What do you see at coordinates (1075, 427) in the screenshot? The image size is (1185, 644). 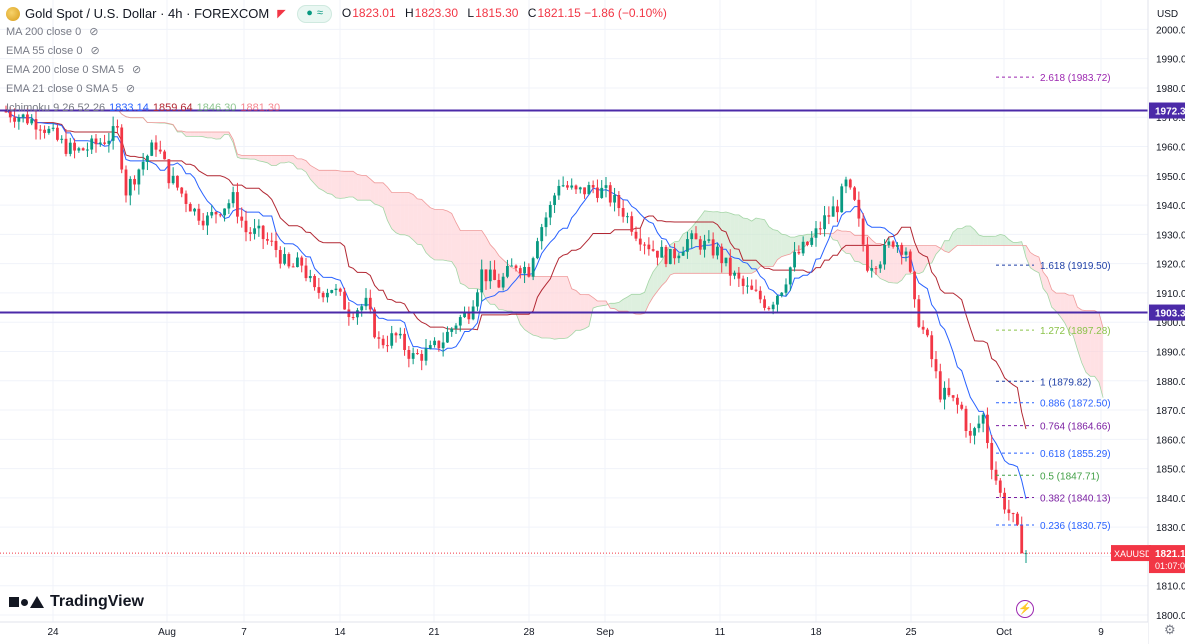 I see `fib-label: 0.764 (1864.66)` at bounding box center [1075, 427].